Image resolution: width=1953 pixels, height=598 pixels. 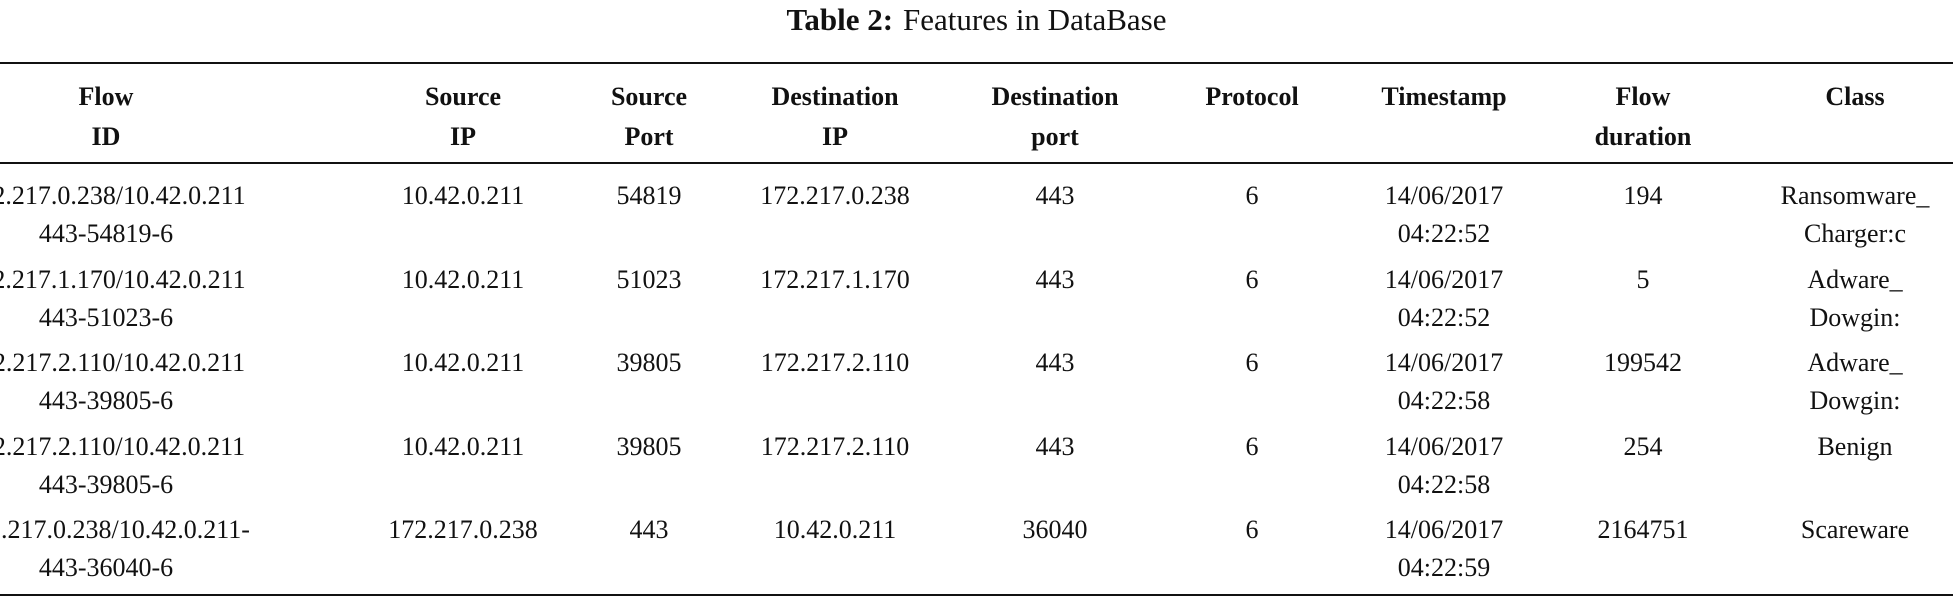 What do you see at coordinates (106, 233) in the screenshot?
I see `table-cell: 443-54819-6` at bounding box center [106, 233].